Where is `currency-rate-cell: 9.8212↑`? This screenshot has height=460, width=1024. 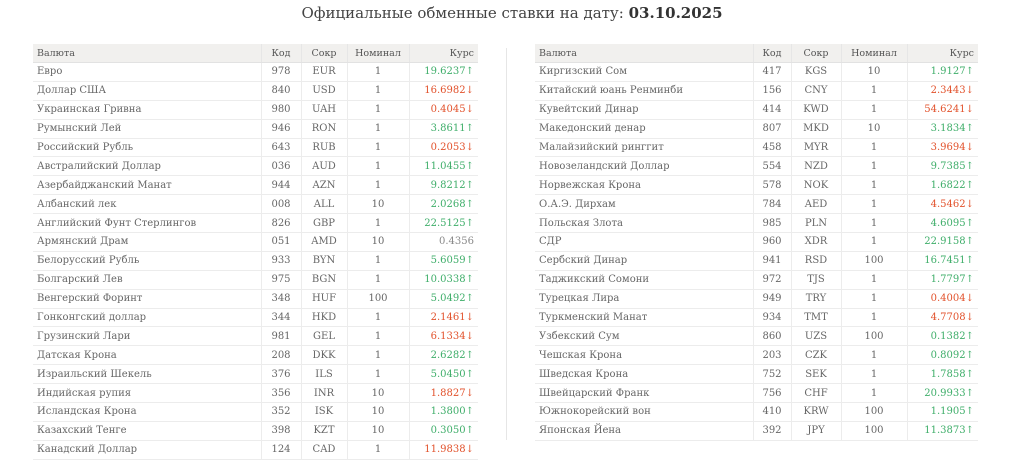 currency-rate-cell: 9.8212↑ is located at coordinates (443, 185).